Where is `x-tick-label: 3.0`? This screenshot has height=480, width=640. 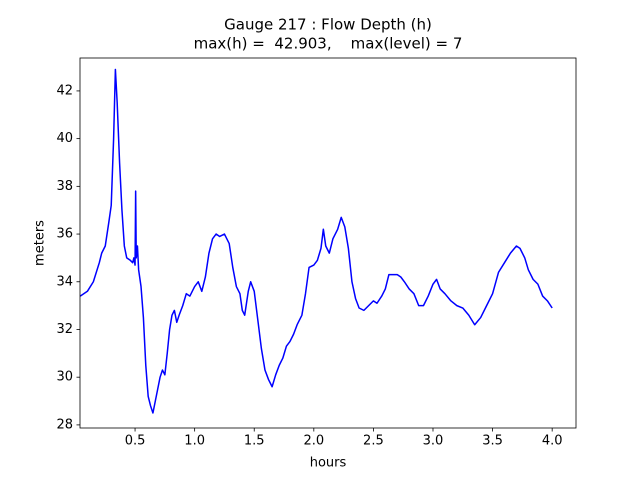 x-tick-label: 3.0 is located at coordinates (433, 441).